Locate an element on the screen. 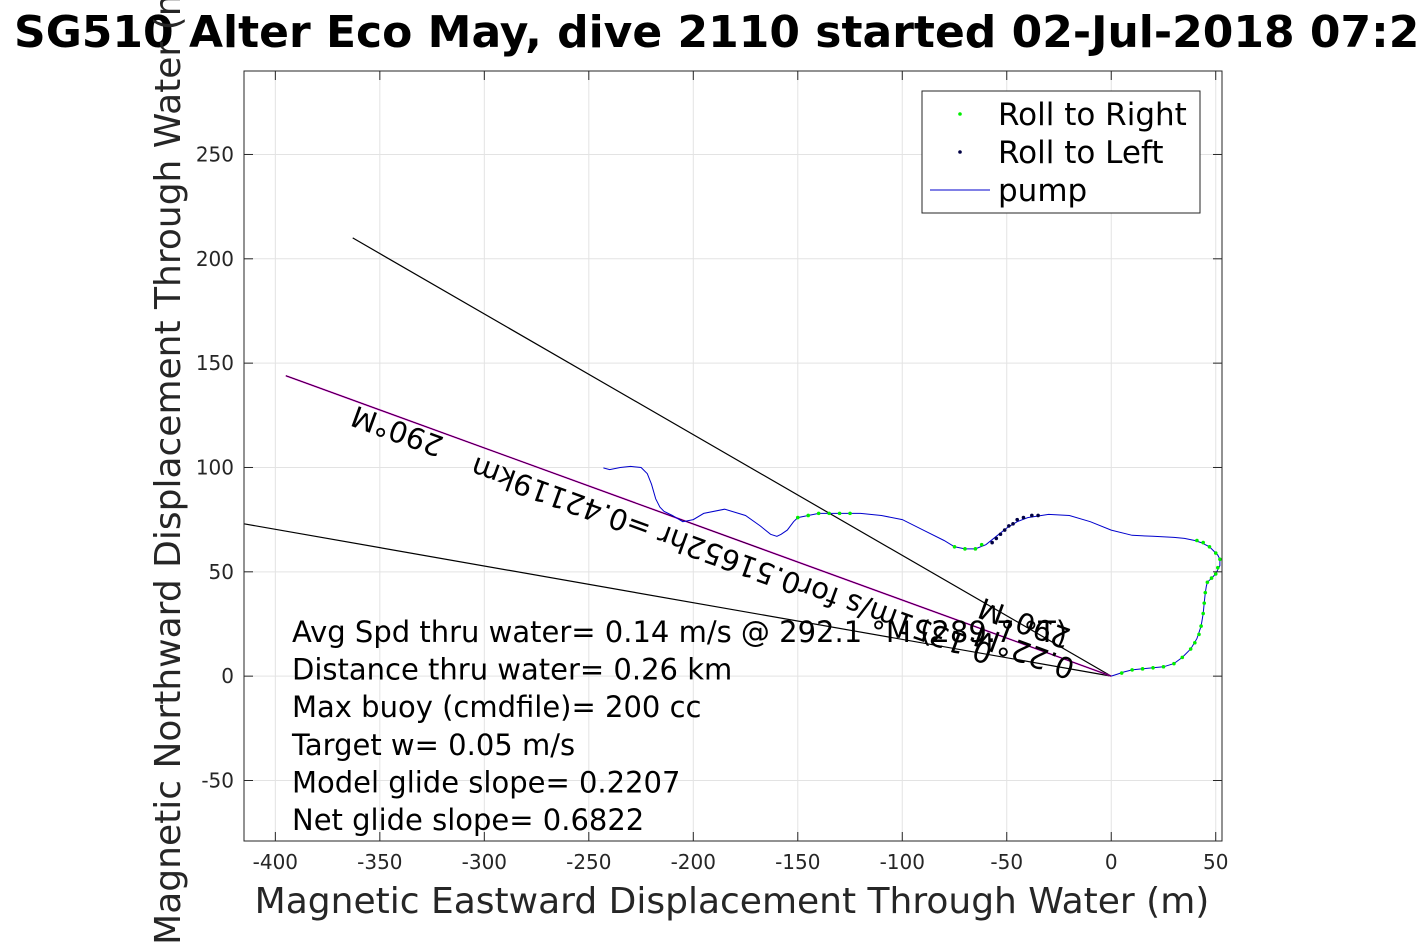 The image size is (1417, 945). info-line: Net glide slope= 0.6822 is located at coordinates (468, 820).